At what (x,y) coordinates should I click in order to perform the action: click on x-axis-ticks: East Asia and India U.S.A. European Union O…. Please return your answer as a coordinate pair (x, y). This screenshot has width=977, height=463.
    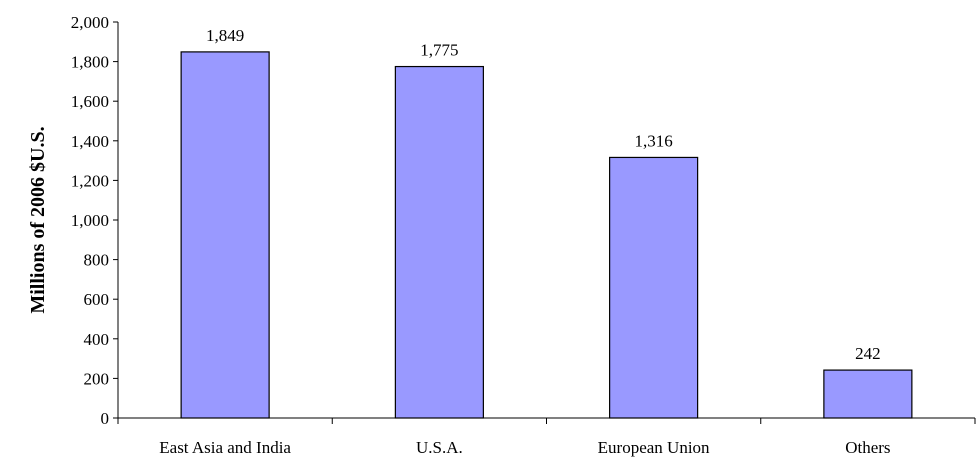
    Looking at the image, I should click on (546, 437).